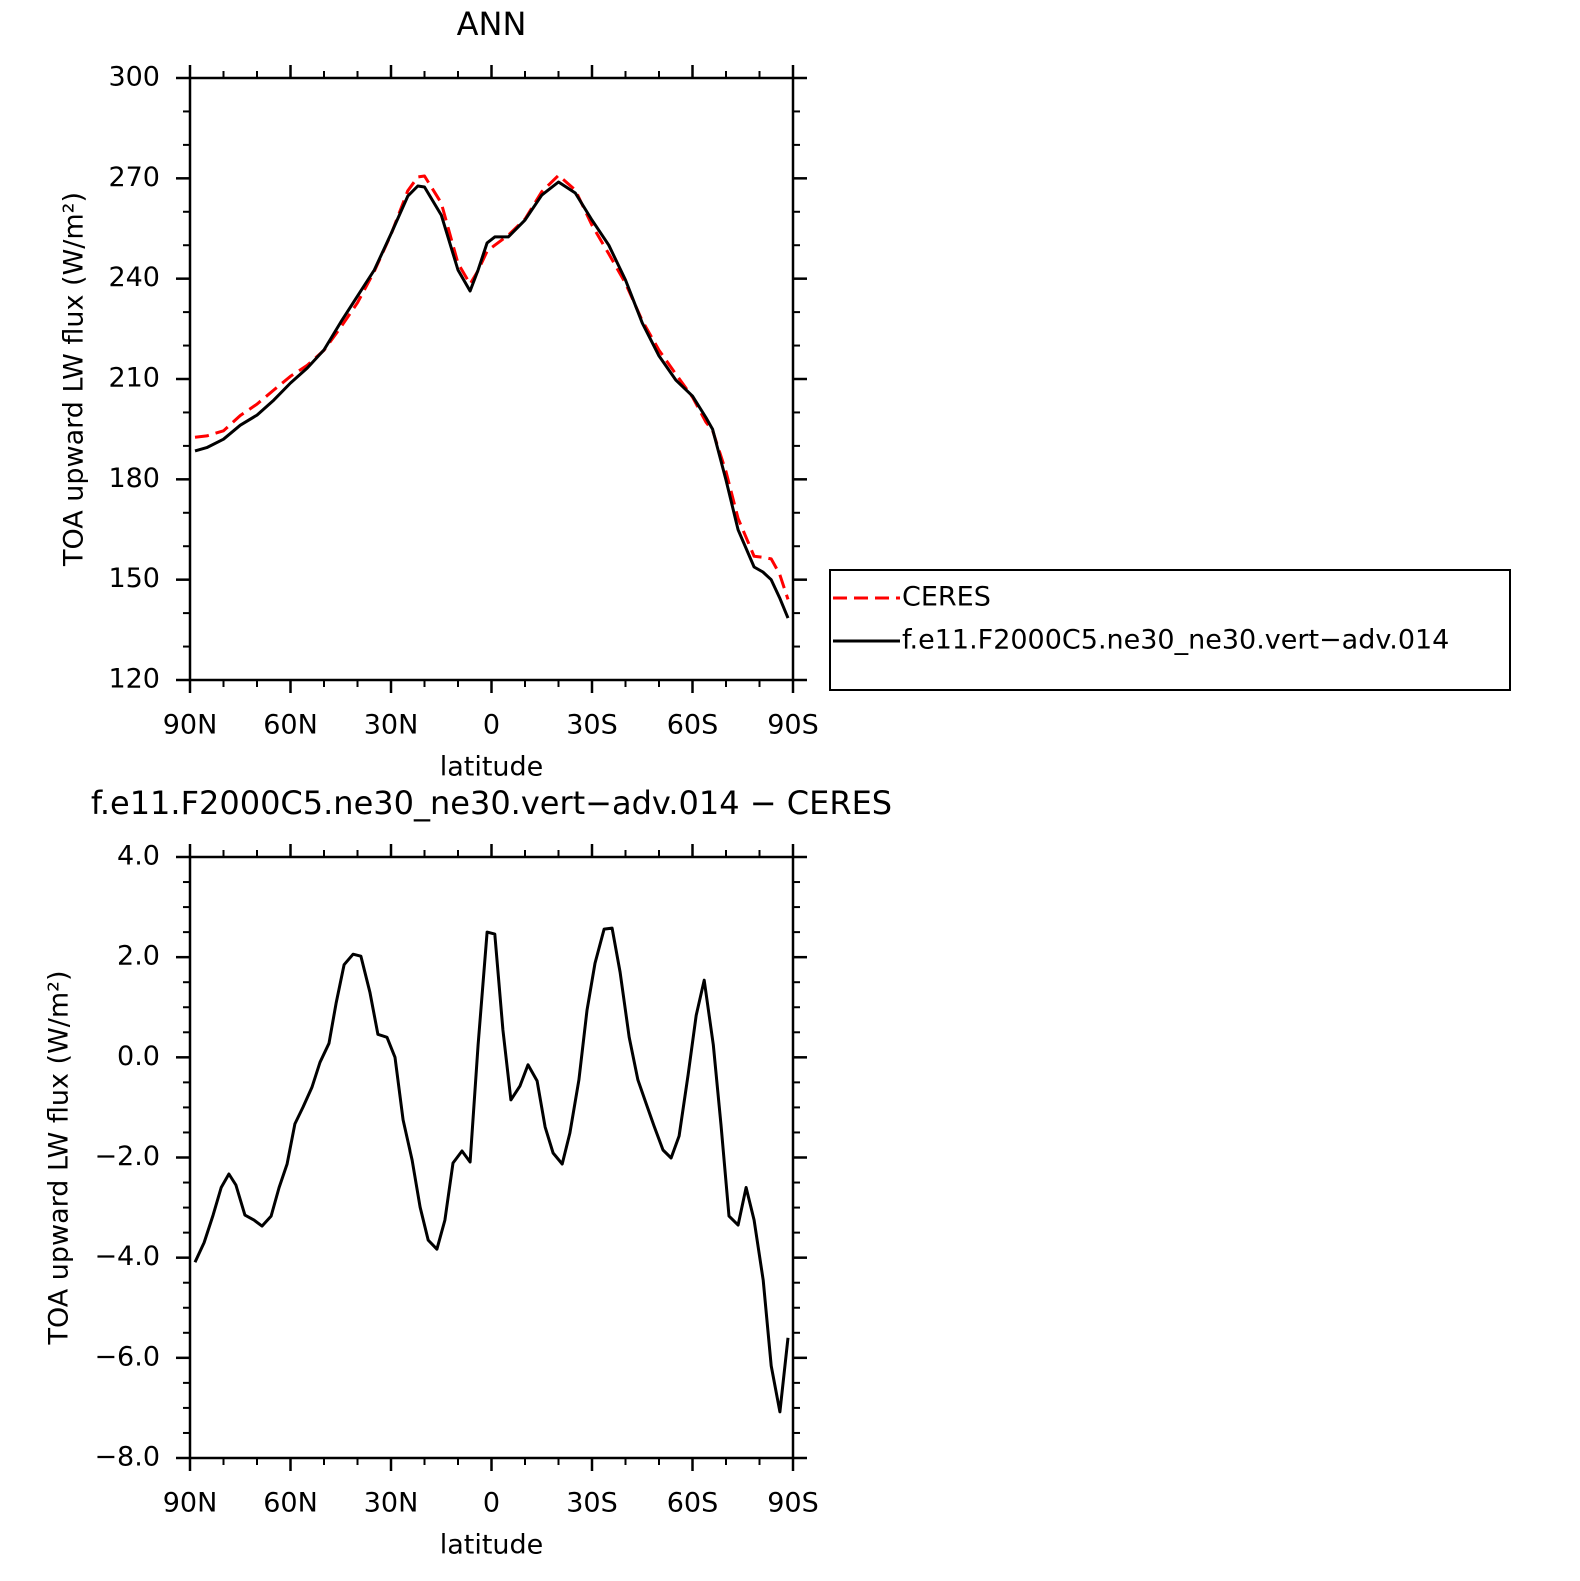  What do you see at coordinates (138, 956) in the screenshot?
I see `y-tick-label: 2.0` at bounding box center [138, 956].